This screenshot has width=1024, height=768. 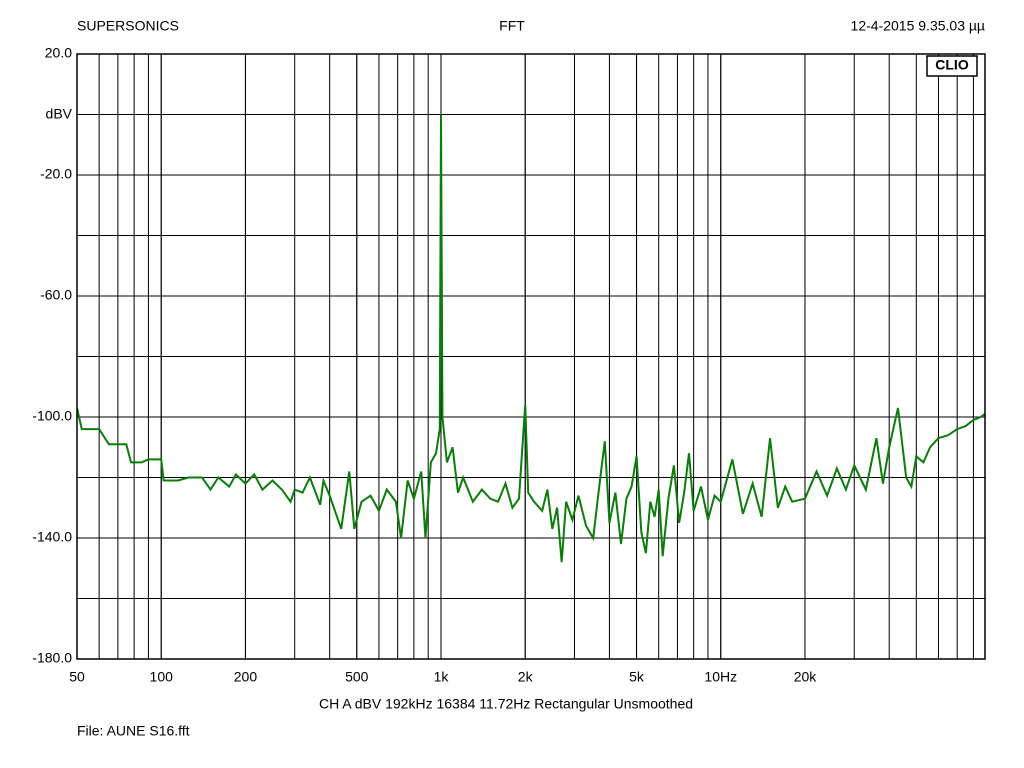 I want to click on x-tick-label: 5k, so click(x=637, y=677).